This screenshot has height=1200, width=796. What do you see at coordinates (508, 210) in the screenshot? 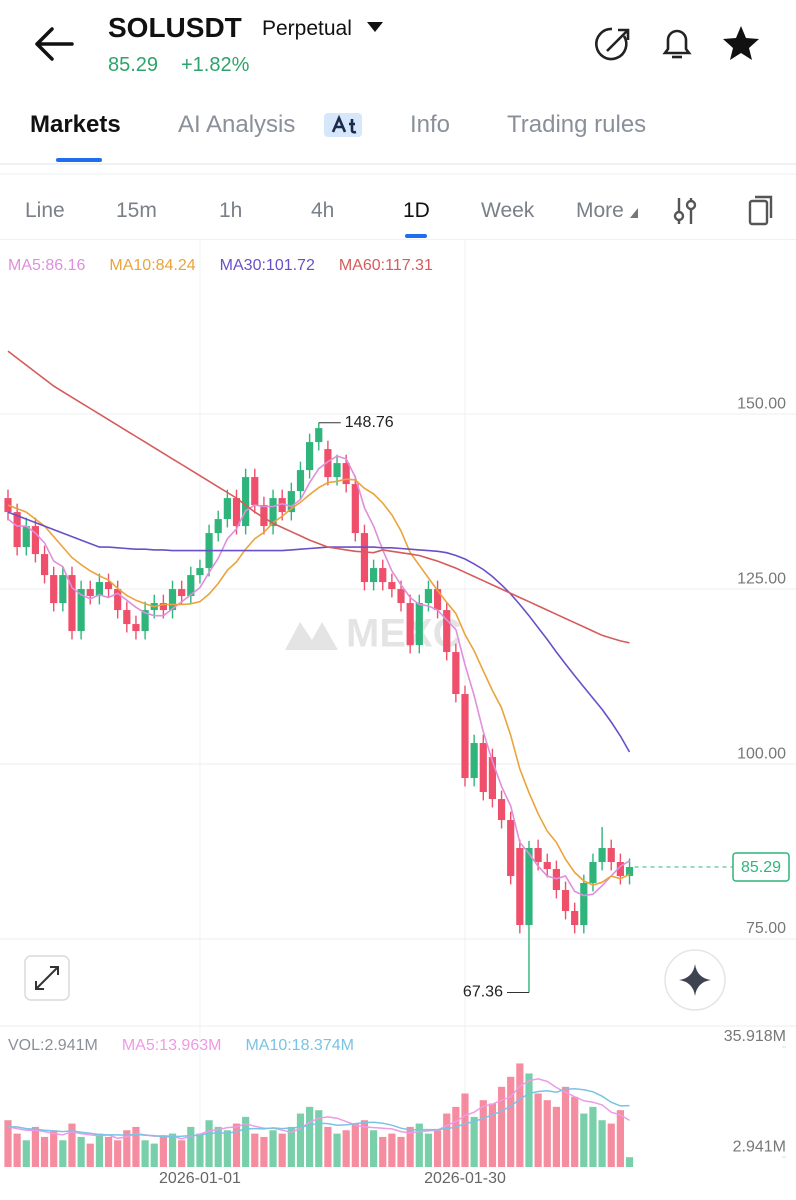
I see `interval: Week` at bounding box center [508, 210].